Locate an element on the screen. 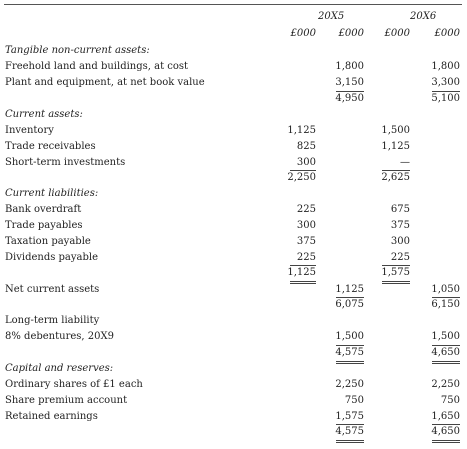 The width and height of the screenshot is (467, 449). net-current-total-row: 6,075 6,150 is located at coordinates (233, 306).